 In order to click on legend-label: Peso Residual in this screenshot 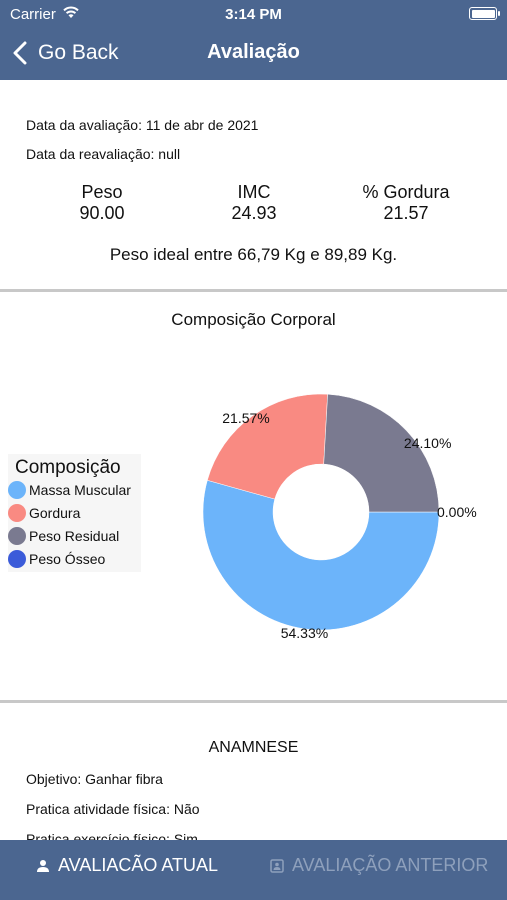, I will do `click(74, 536)`.